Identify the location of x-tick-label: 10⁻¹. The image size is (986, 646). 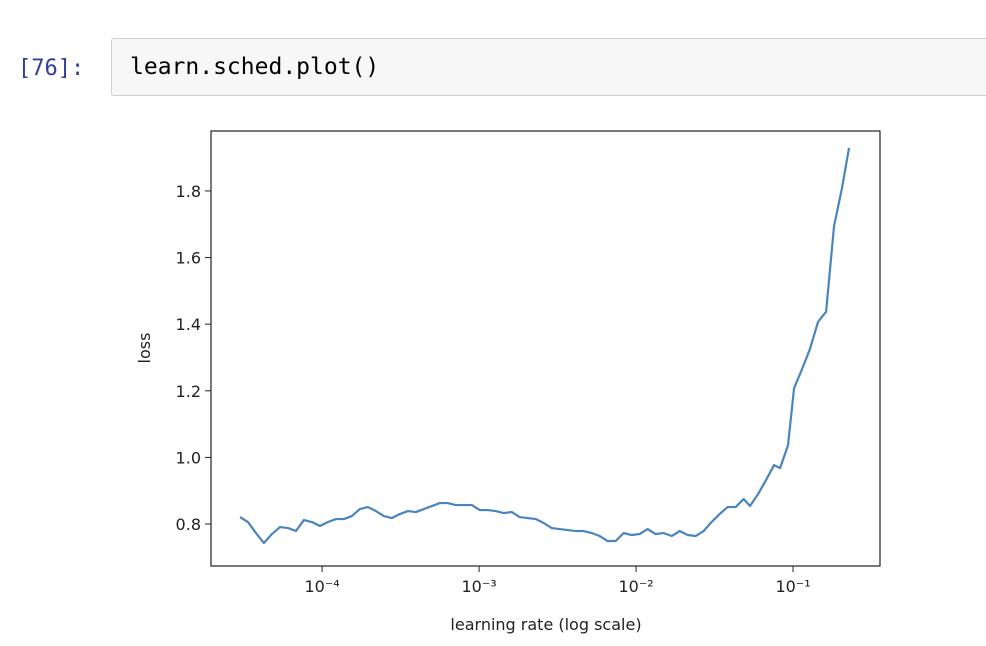
(792, 586).